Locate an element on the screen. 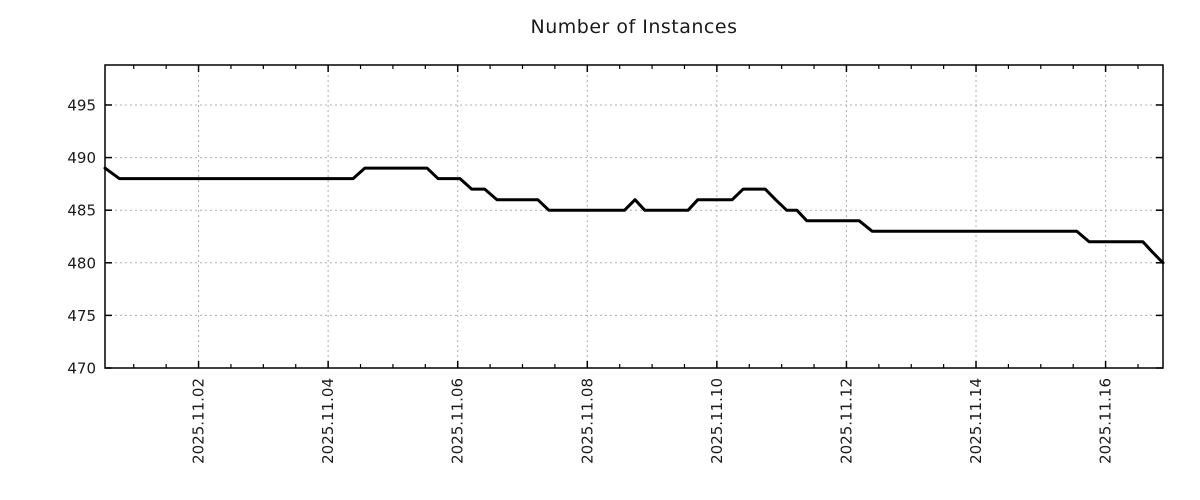 The width and height of the screenshot is (1200, 500). x-tick-label: 2025.11.16 is located at coordinates (1106, 421).